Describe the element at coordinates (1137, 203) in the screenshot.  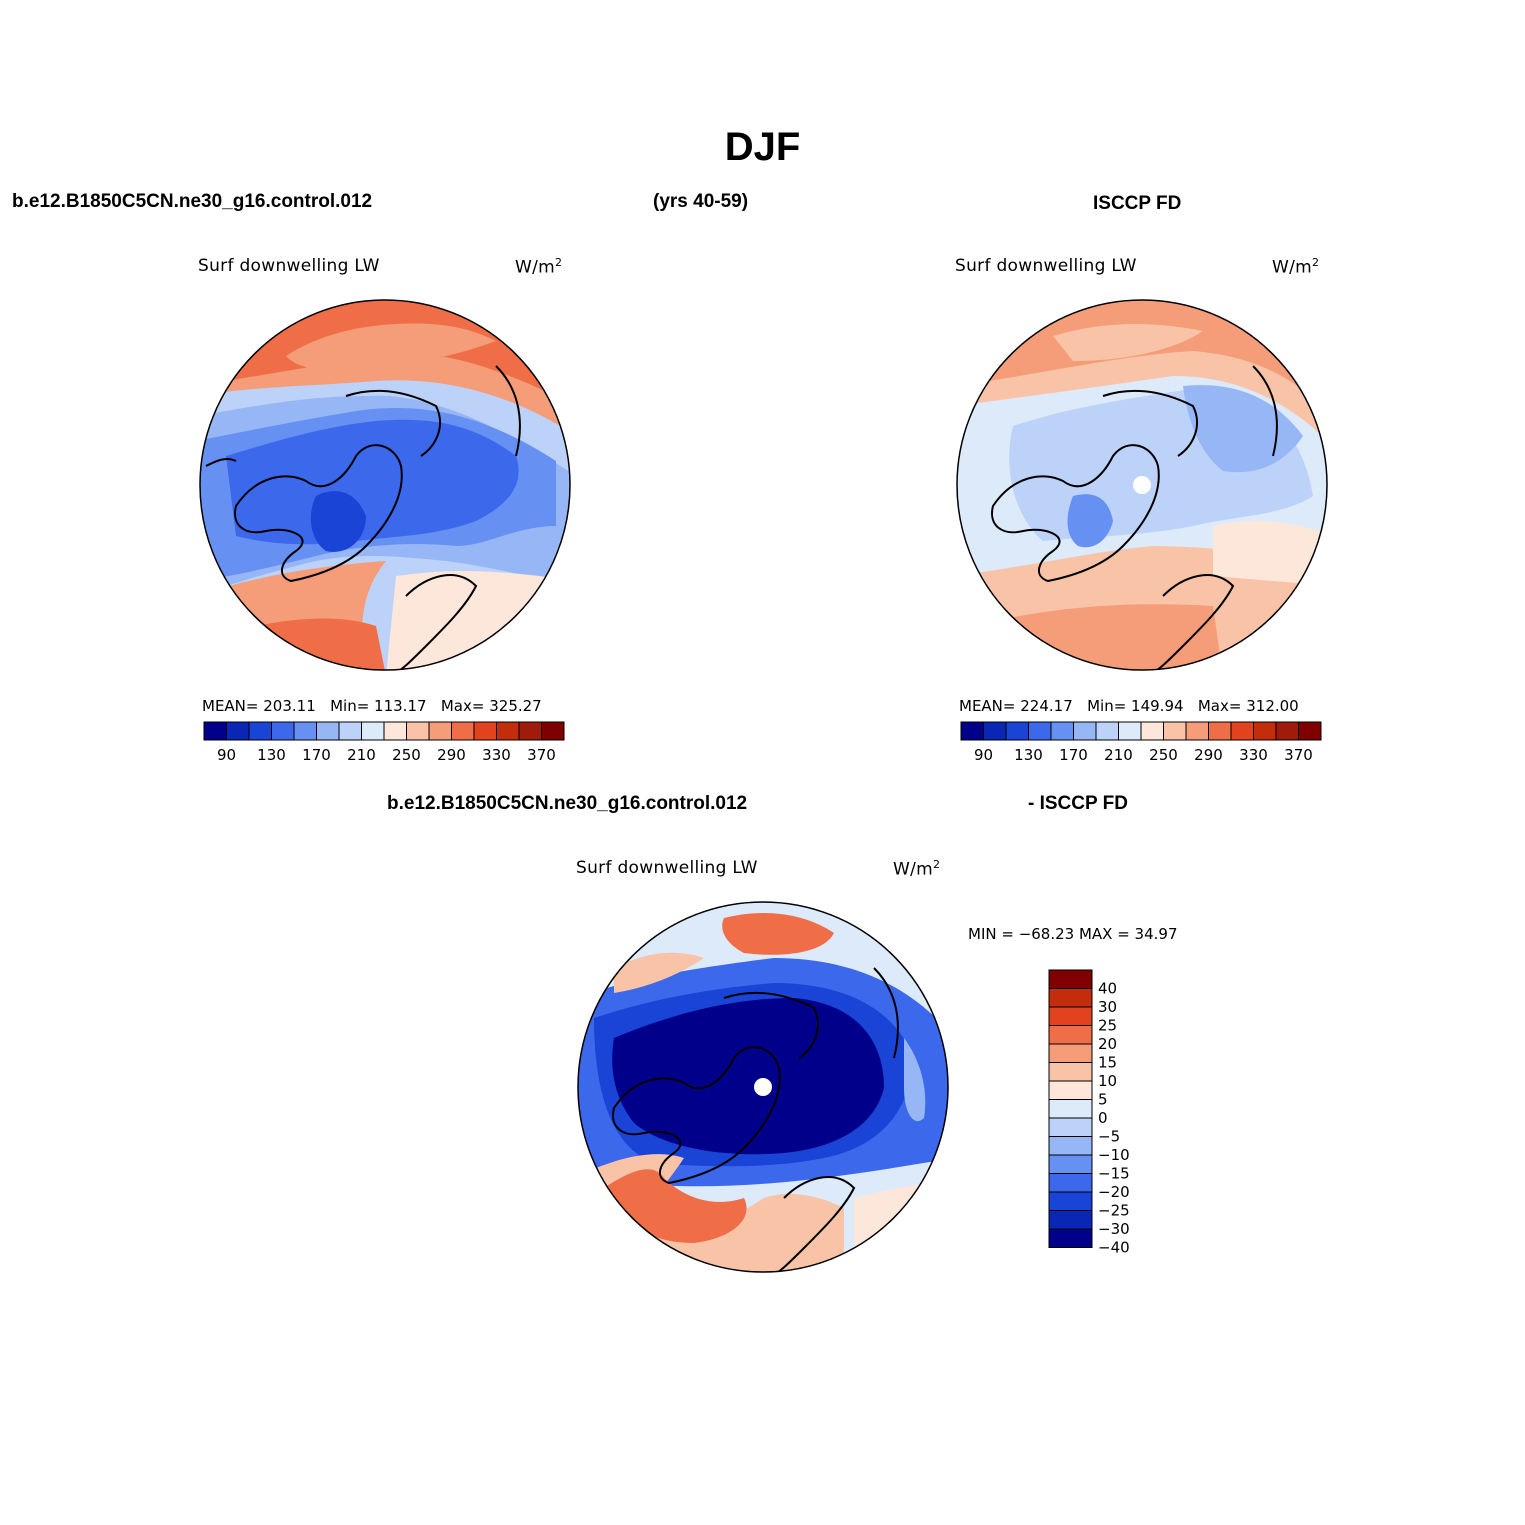
I see `obs-header: ISCCP FD` at that location.